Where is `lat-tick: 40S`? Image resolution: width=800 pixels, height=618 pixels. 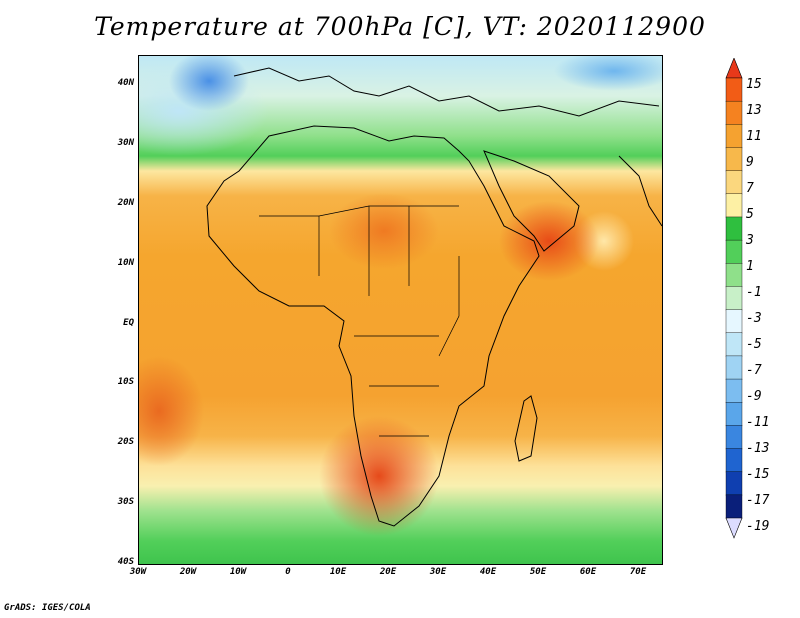
lat-tick: 40S is located at coordinates (125, 562).